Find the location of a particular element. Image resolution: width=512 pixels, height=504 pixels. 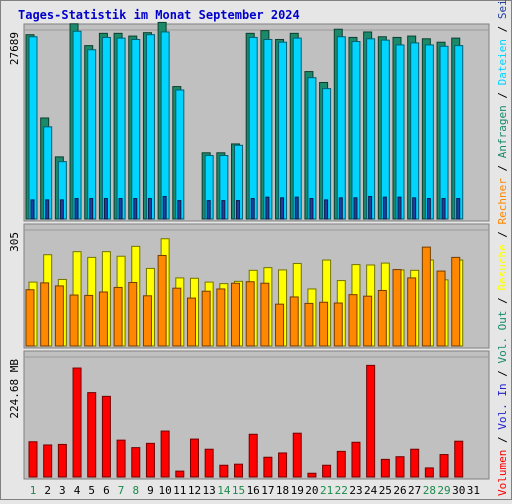

y-tick-label: 27689 is located at coordinates (14, 48).